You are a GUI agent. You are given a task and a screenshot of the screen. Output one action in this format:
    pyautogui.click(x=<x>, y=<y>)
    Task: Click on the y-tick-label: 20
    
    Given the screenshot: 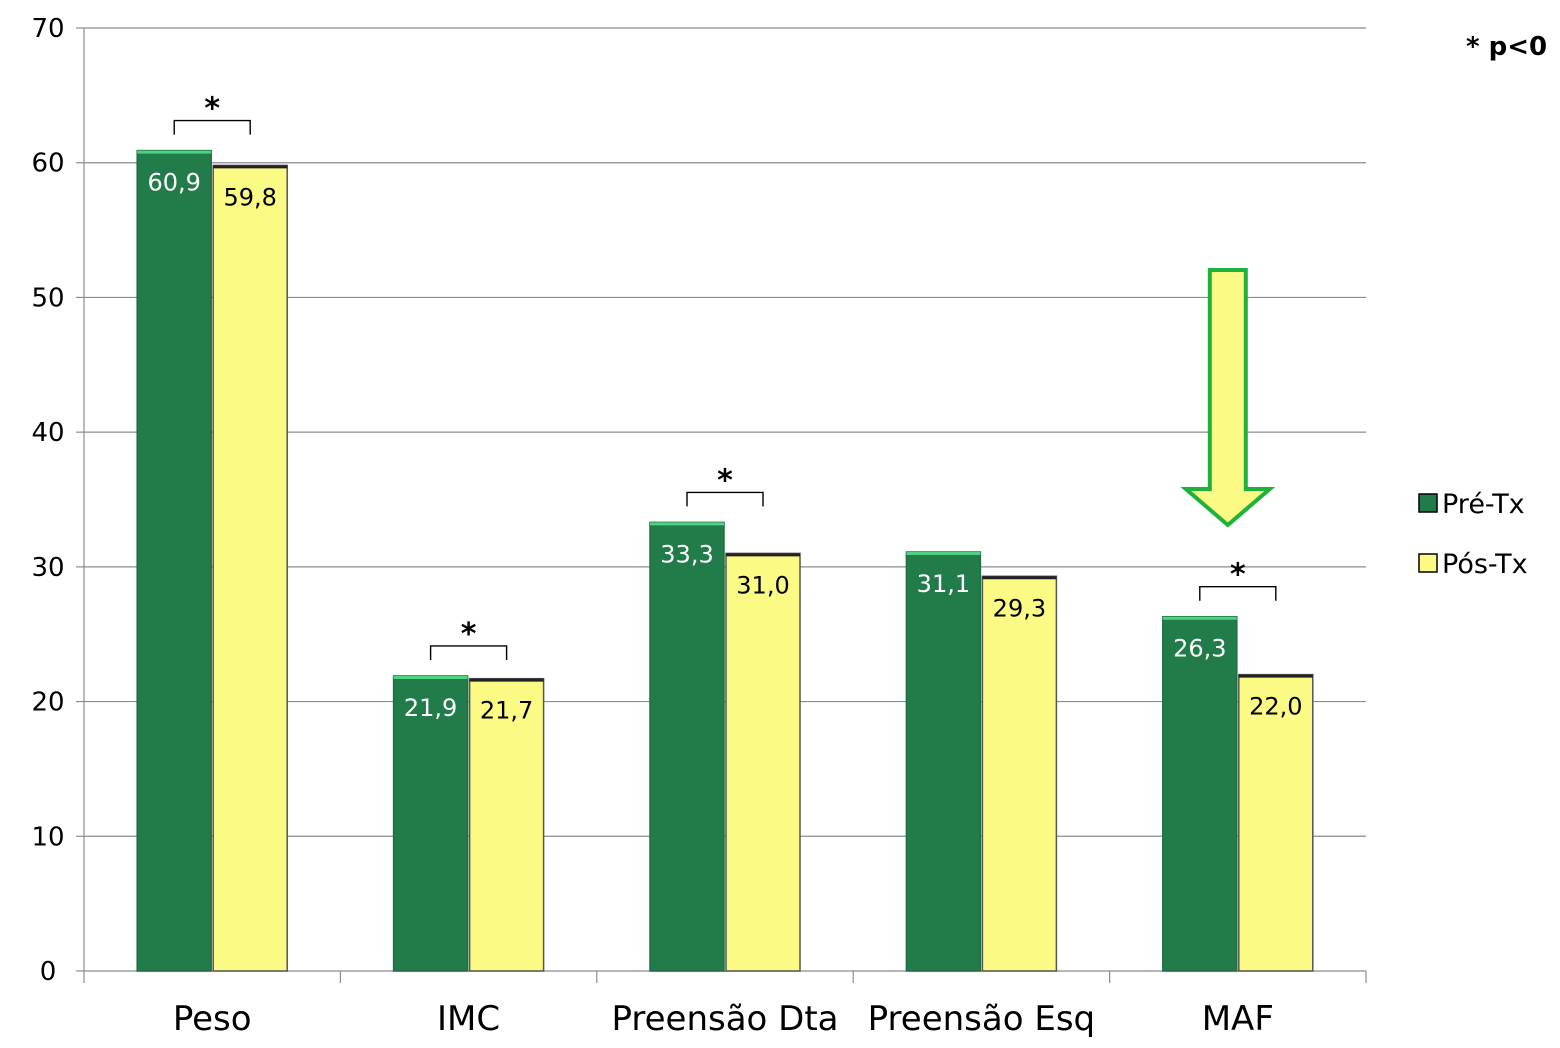 What is the action you would take?
    pyautogui.click(x=47, y=703)
    